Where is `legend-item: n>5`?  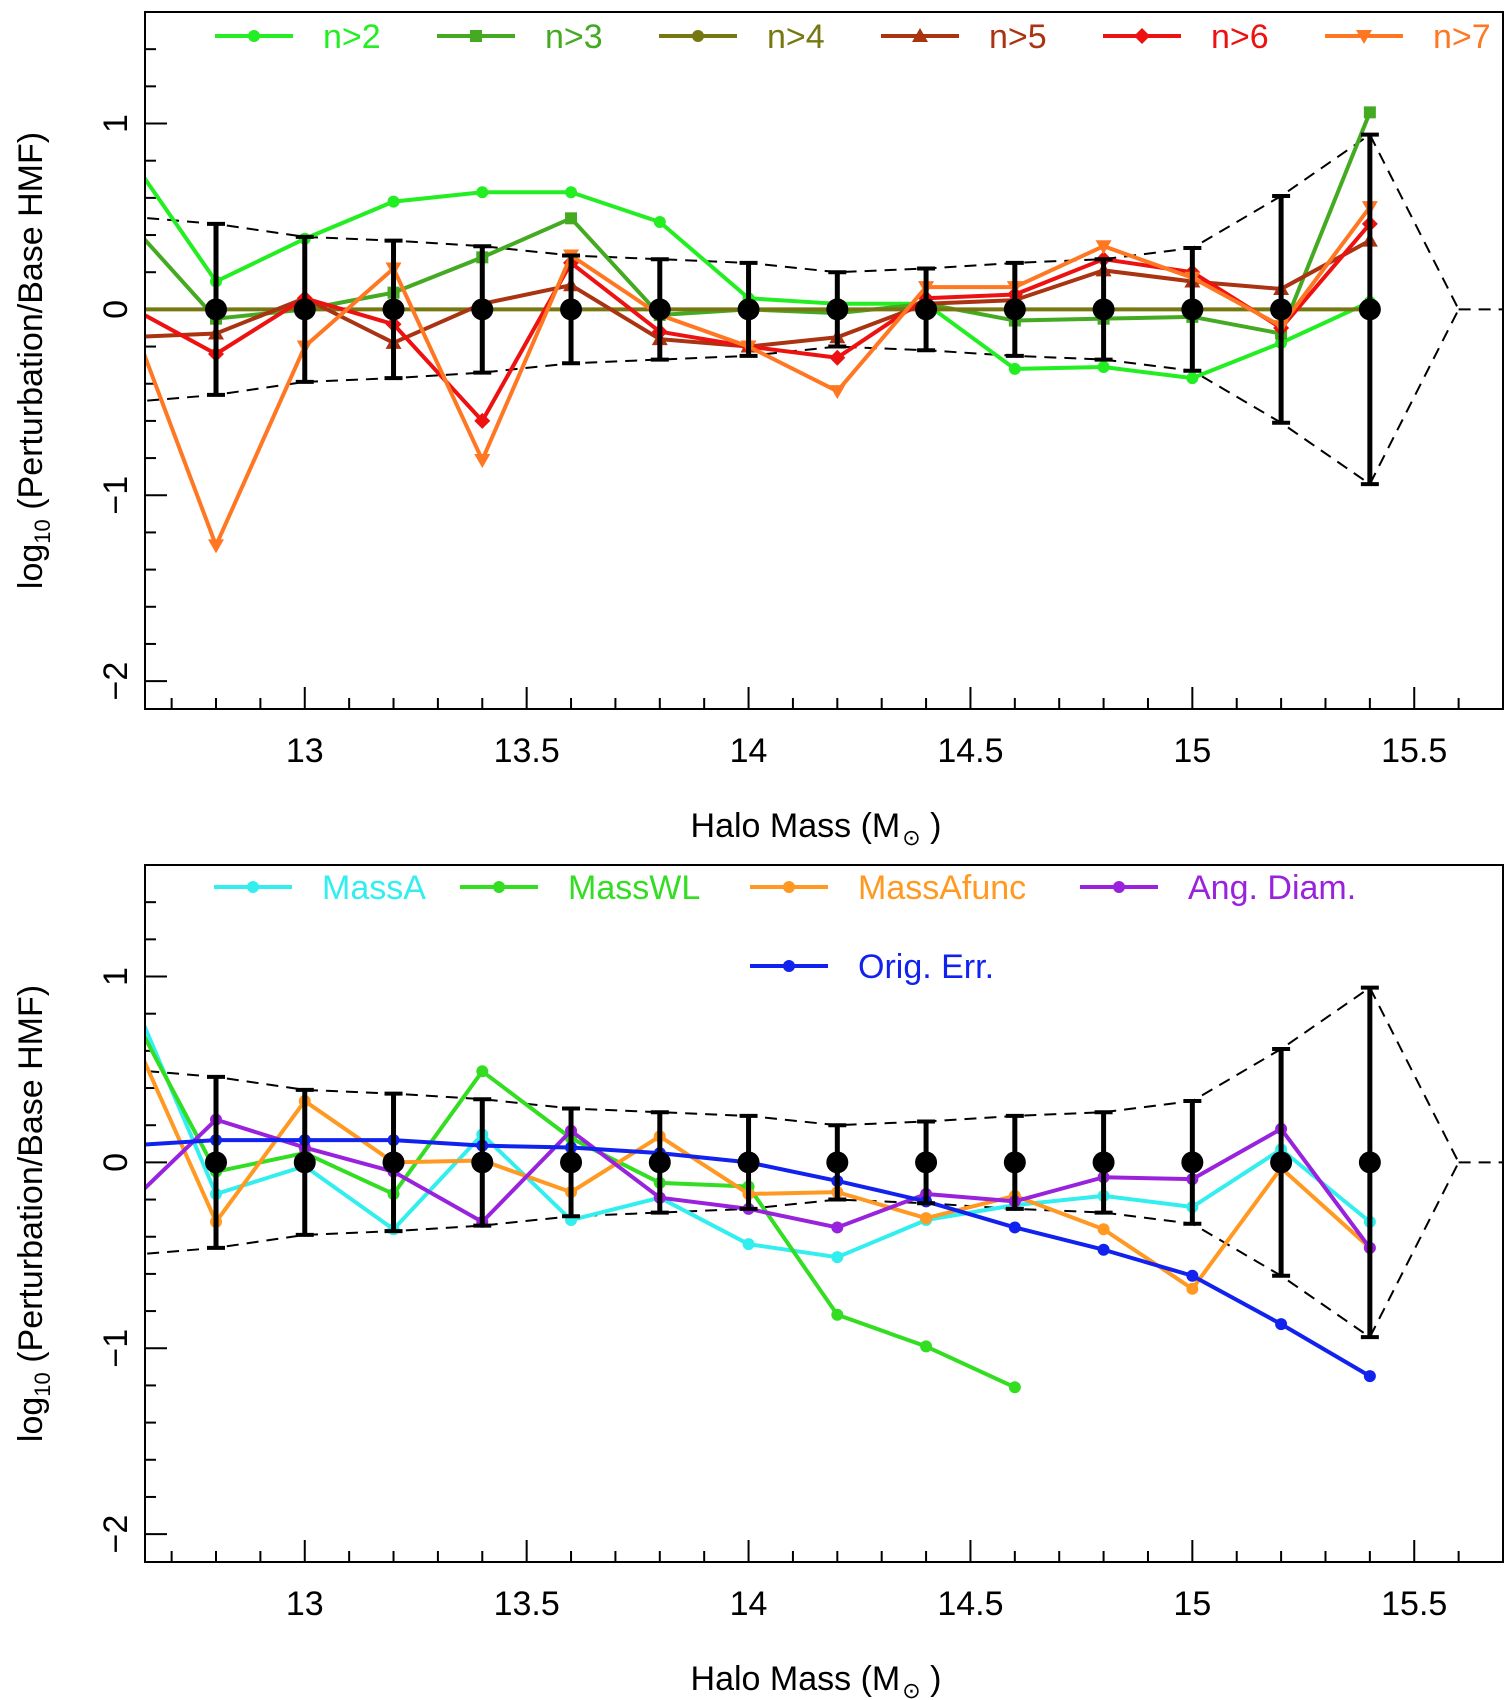
legend-item: n>5 is located at coordinates (964, 37).